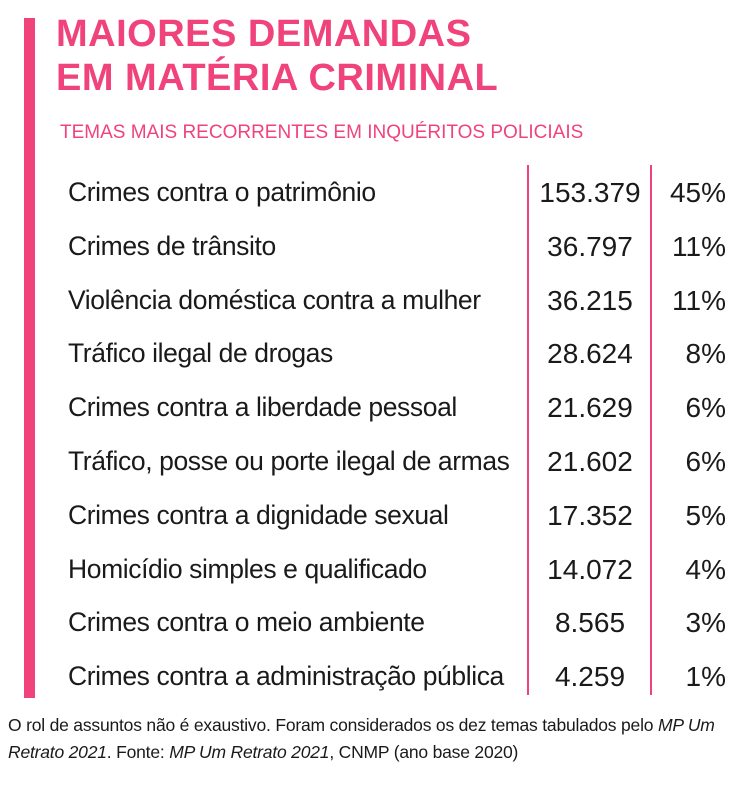  I want to click on row-value: 17.352, so click(590, 515).